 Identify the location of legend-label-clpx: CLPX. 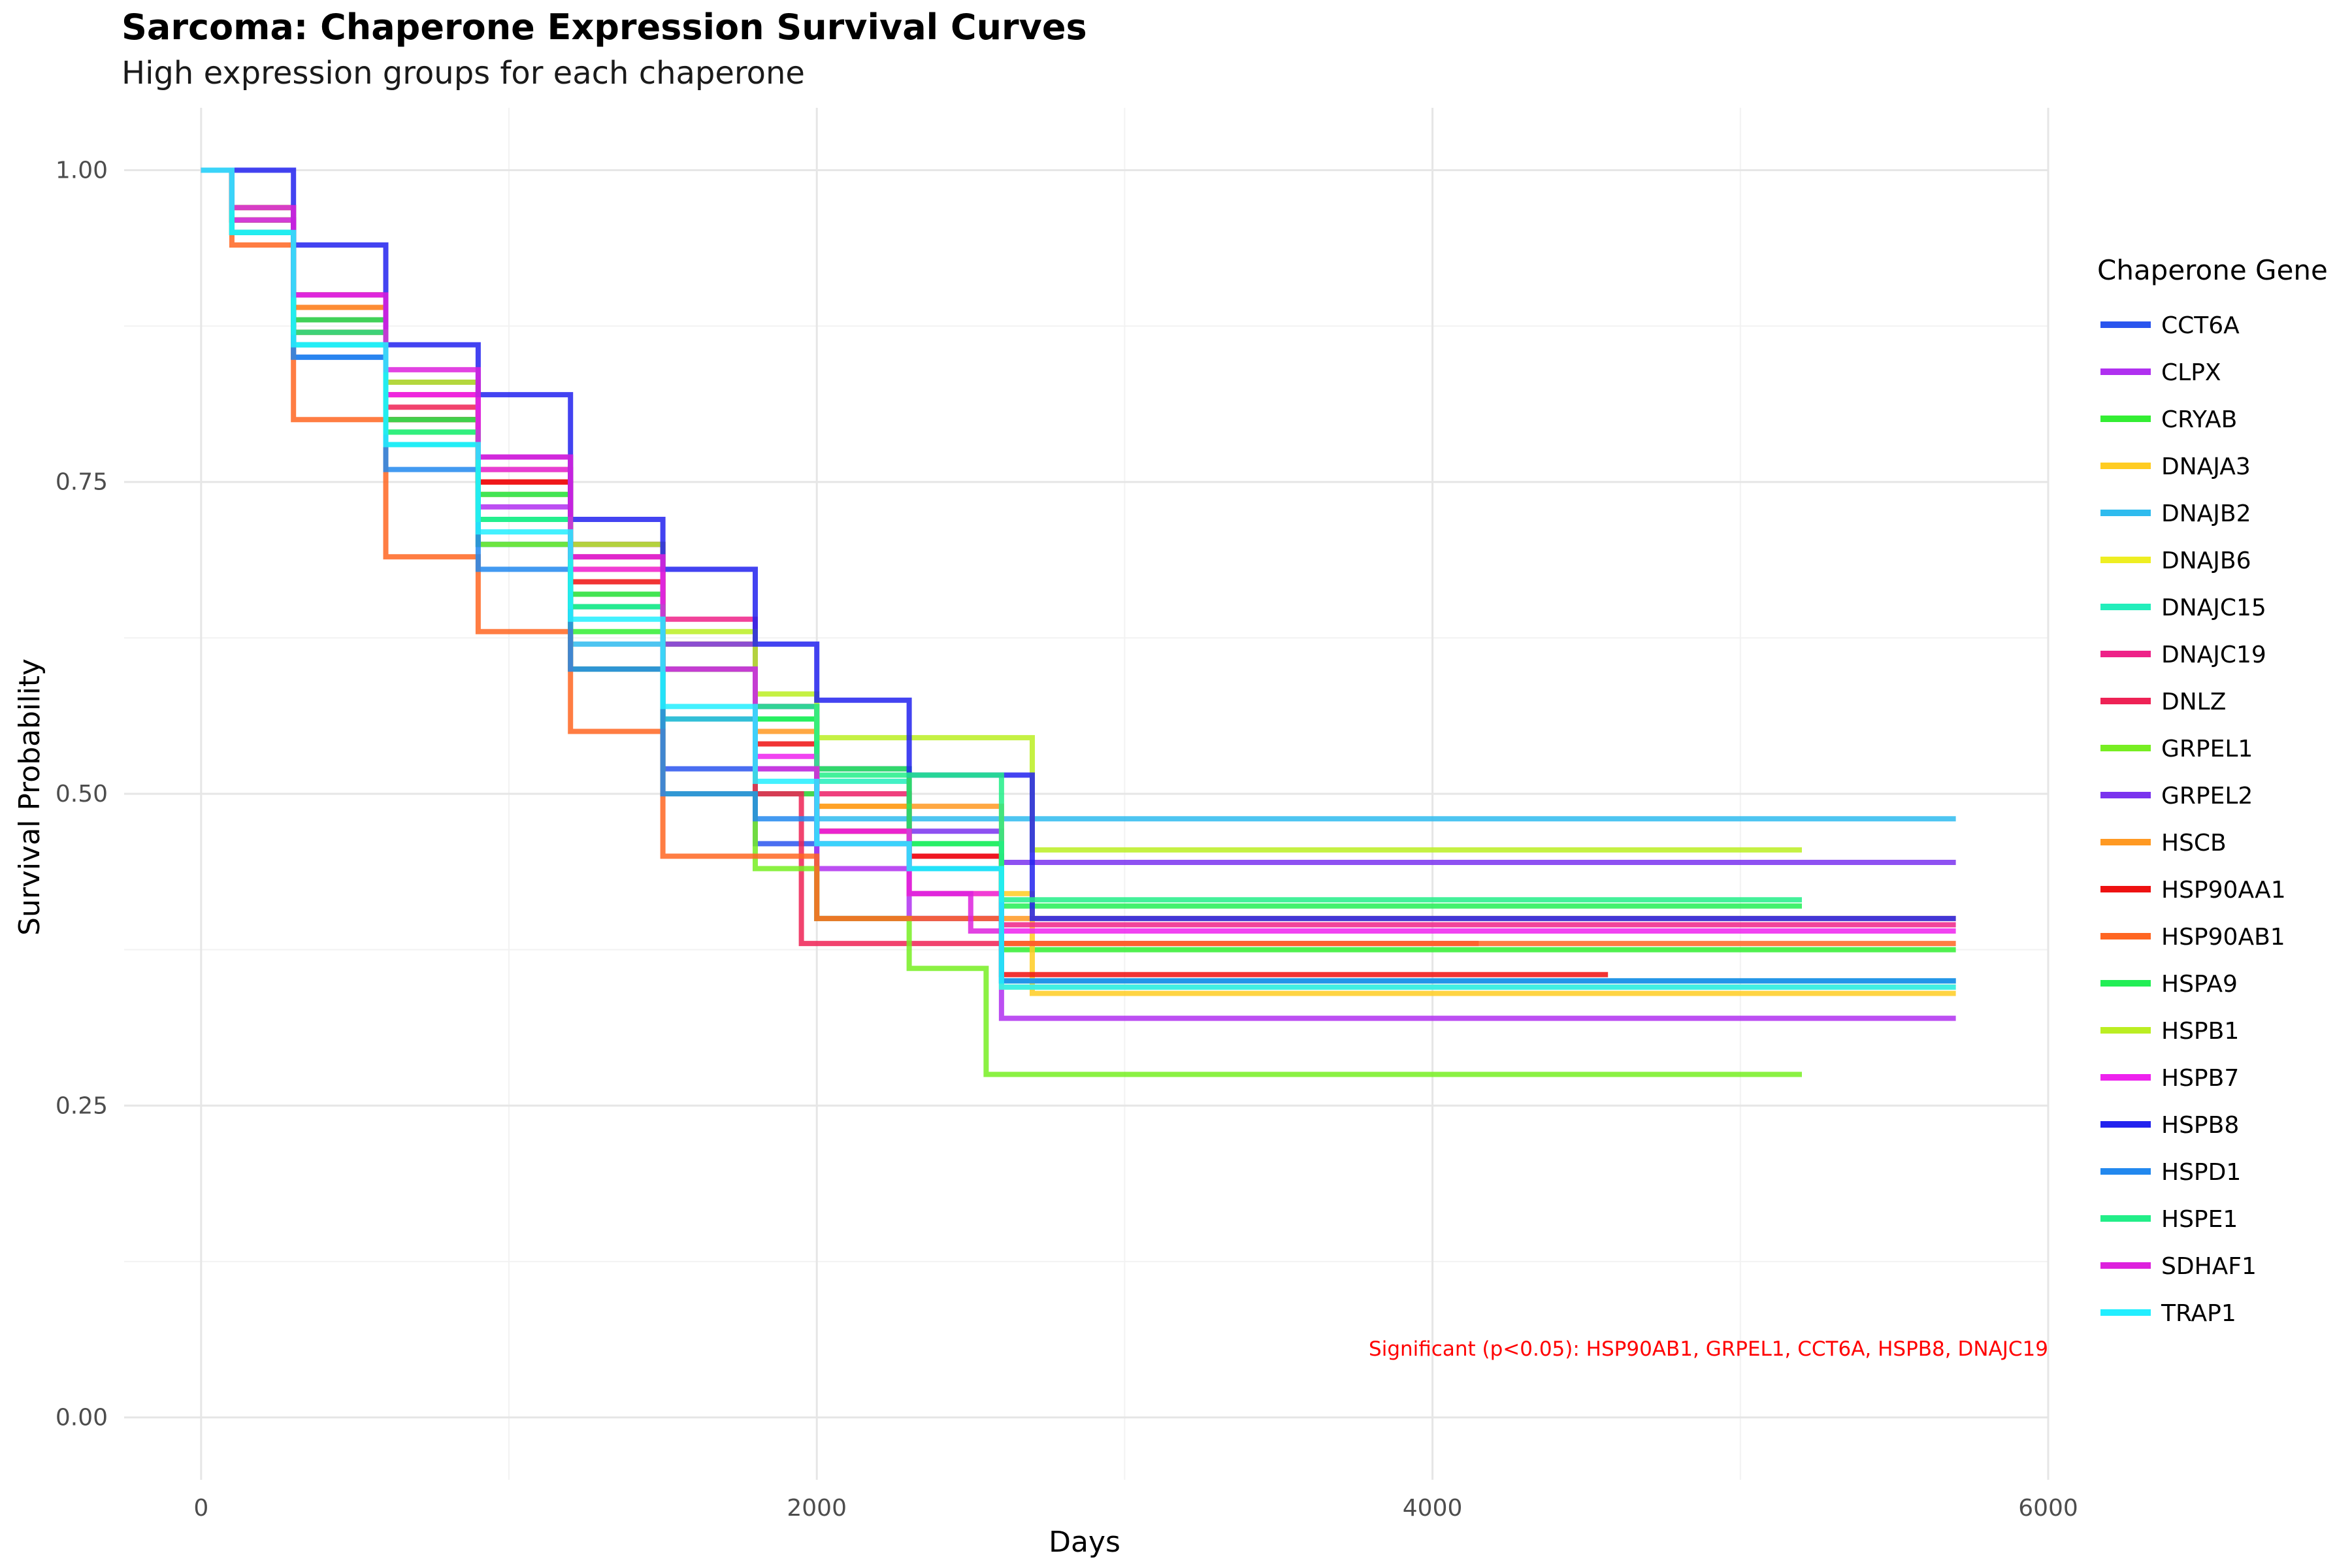
(2191, 372).